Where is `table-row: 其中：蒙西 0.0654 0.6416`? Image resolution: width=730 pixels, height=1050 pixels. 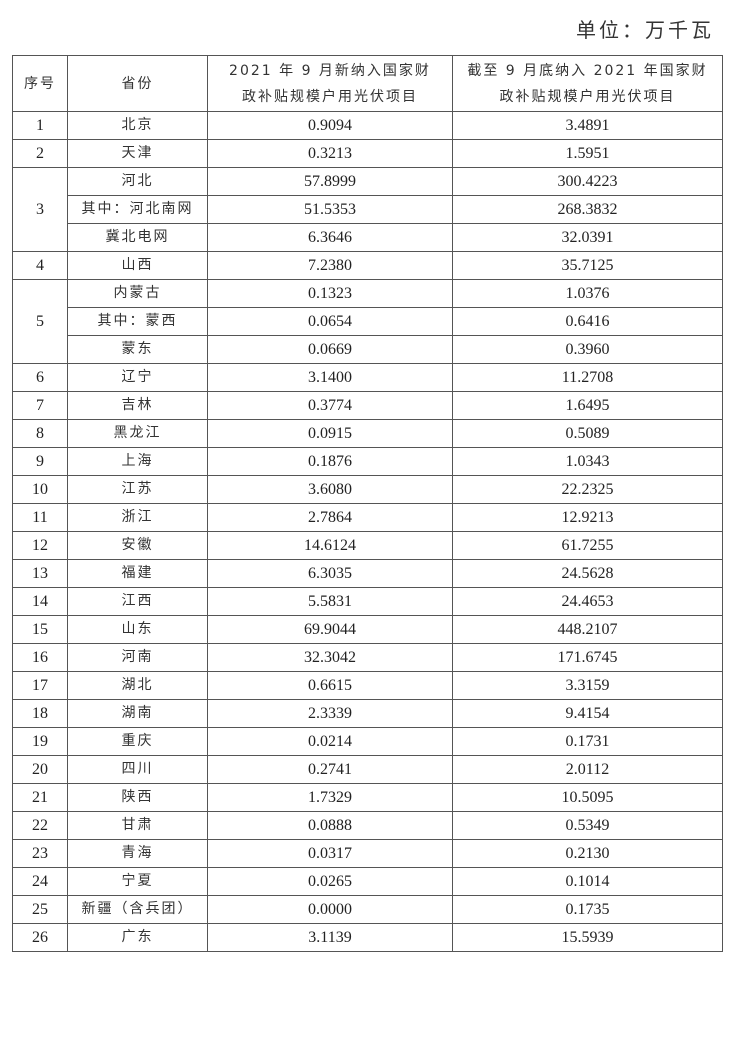
table-row: 其中：蒙西 0.0654 0.6416 is located at coordinates (368, 321).